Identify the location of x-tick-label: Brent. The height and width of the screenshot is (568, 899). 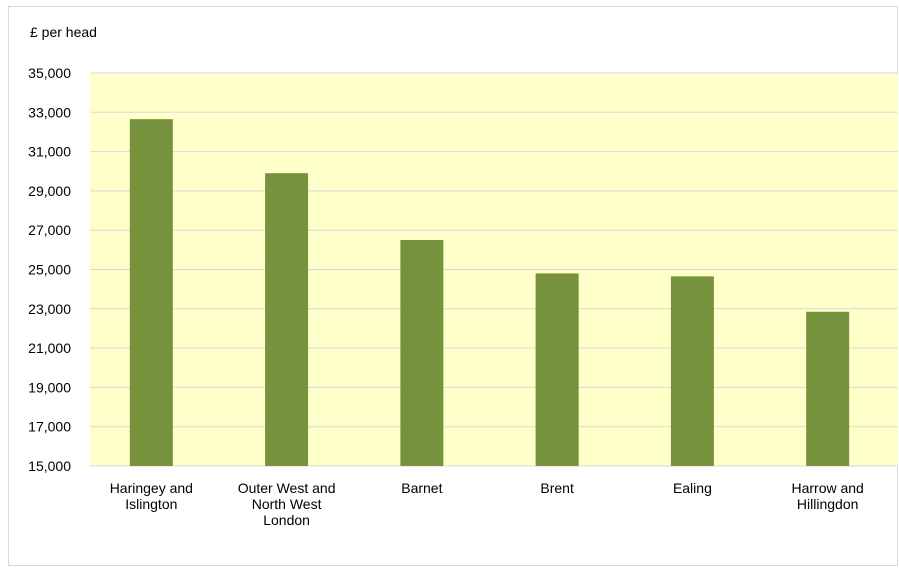
(557, 488).